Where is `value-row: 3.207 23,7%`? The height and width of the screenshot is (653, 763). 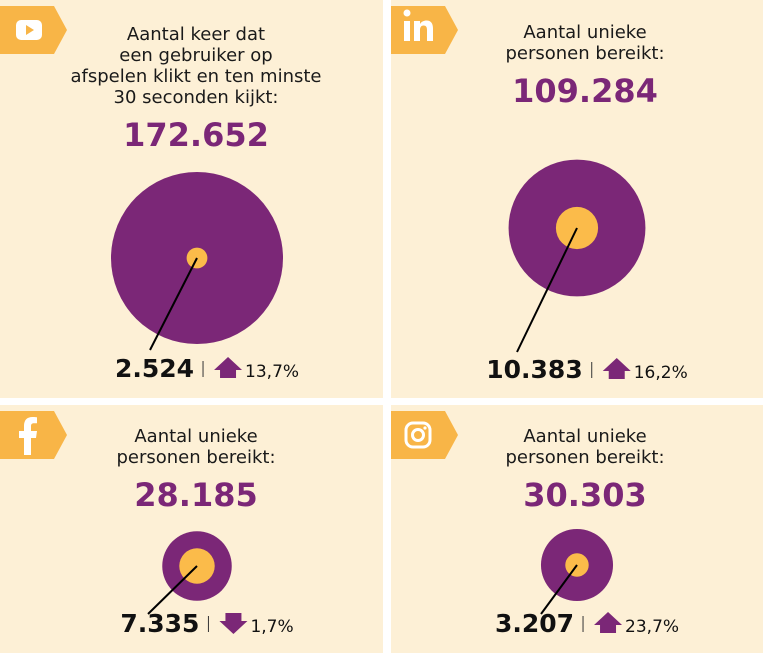
value-row: 3.207 23,7% is located at coordinates (587, 623).